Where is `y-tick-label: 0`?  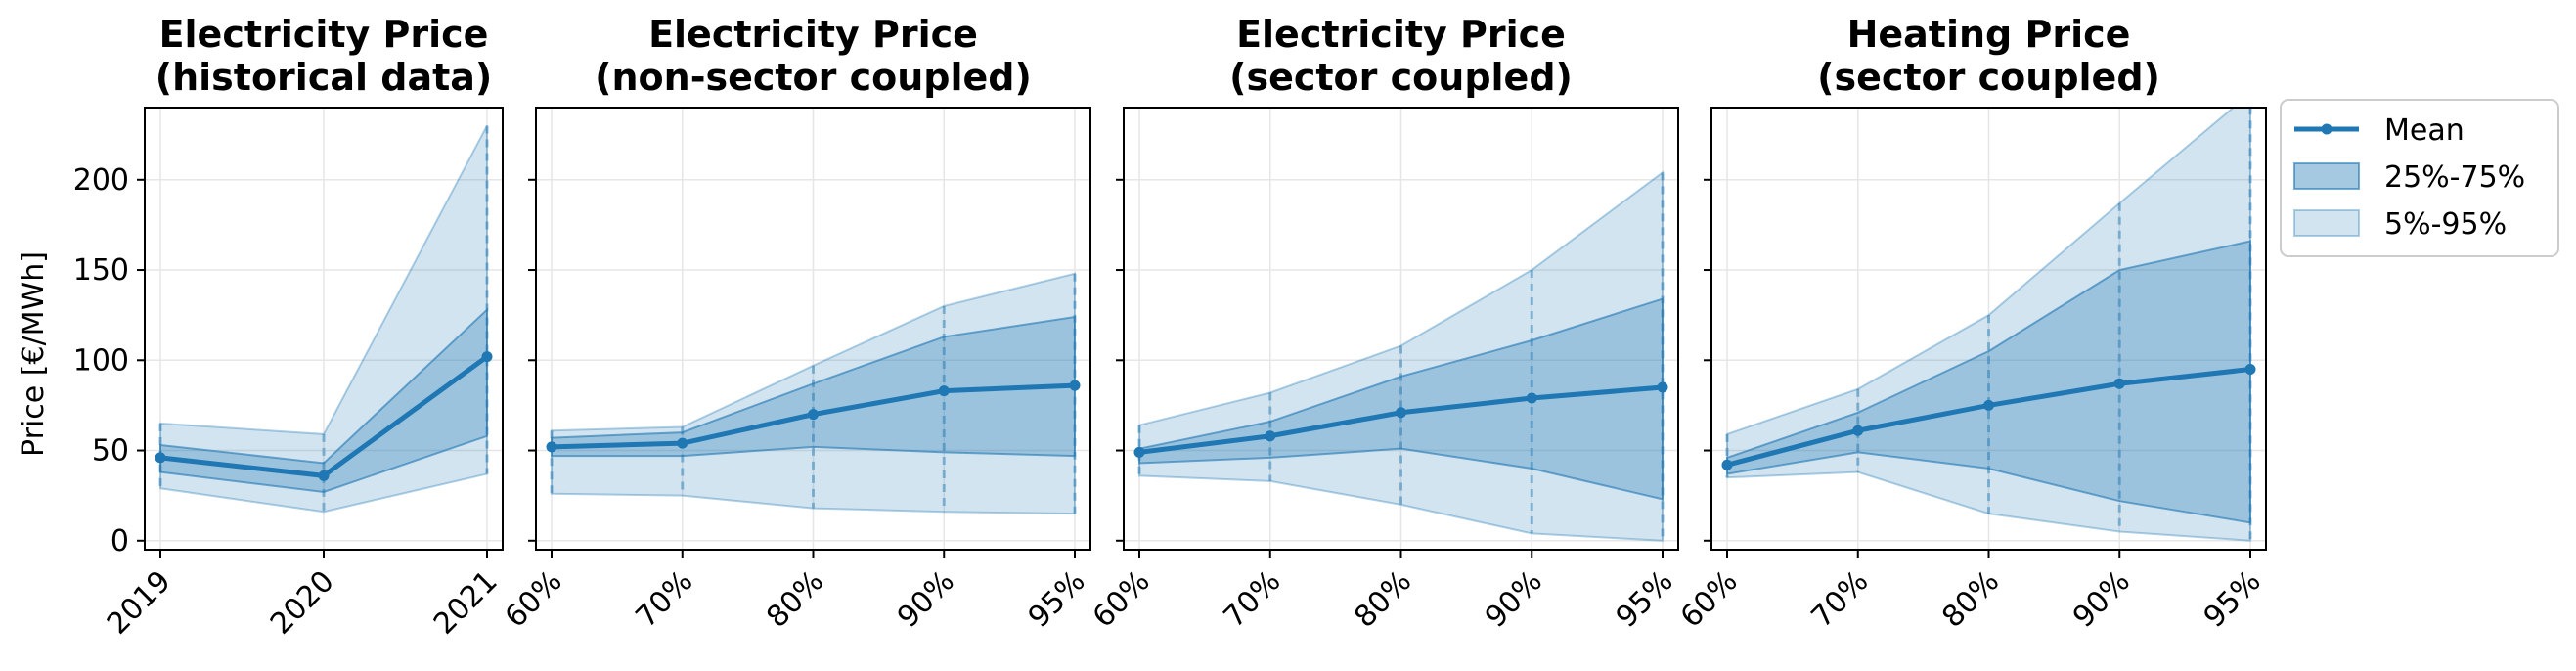 y-tick-label: 0 is located at coordinates (120, 541).